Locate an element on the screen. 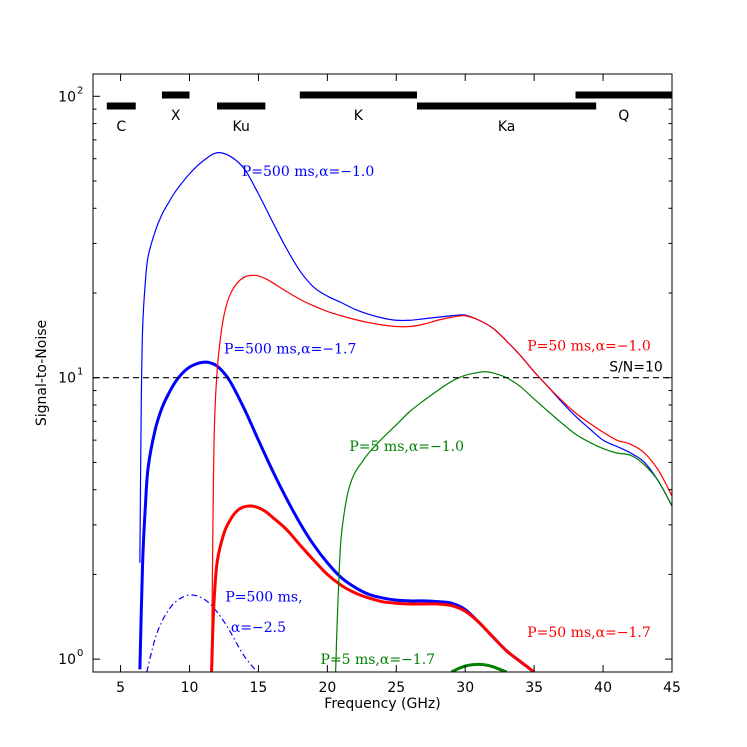 This screenshot has height=747, width=747. band-label-c: C is located at coordinates (121, 127).